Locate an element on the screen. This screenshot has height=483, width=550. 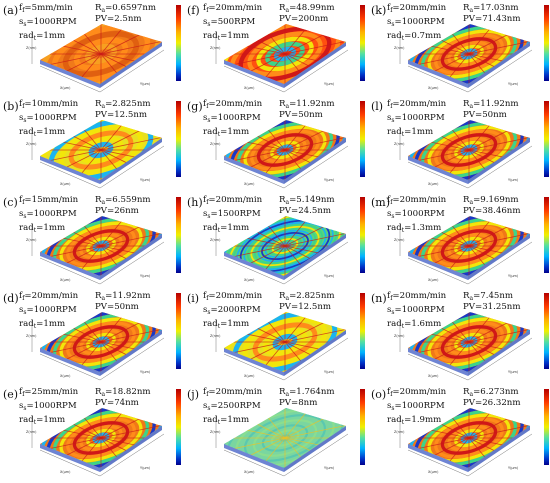
panel-label: (m) is located at coordinates (381, 202).